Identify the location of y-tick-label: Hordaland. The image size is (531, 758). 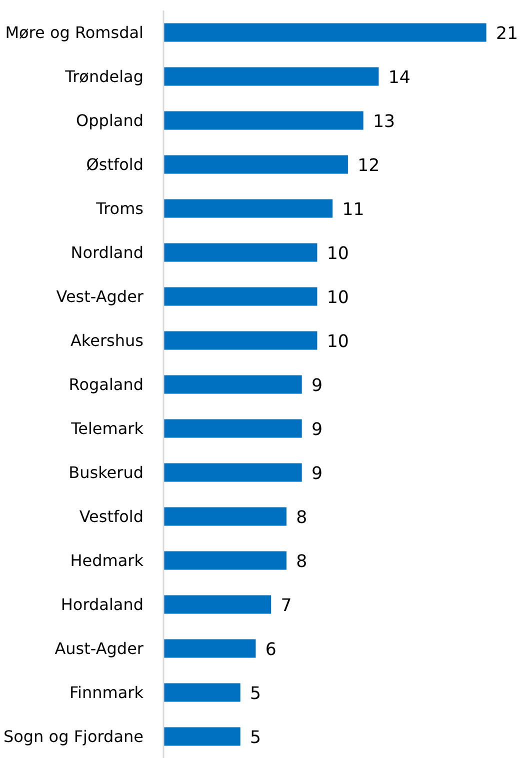
(102, 604).